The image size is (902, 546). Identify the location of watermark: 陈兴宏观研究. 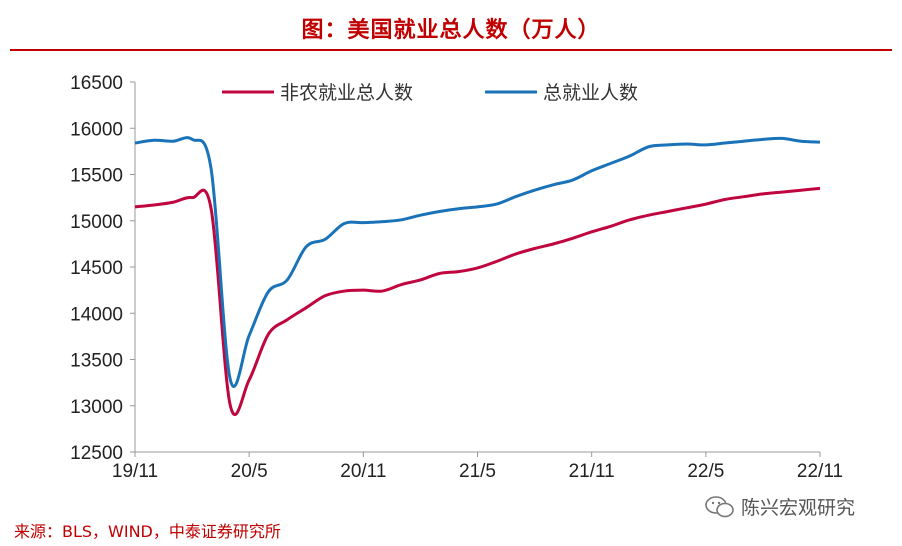
(780, 506).